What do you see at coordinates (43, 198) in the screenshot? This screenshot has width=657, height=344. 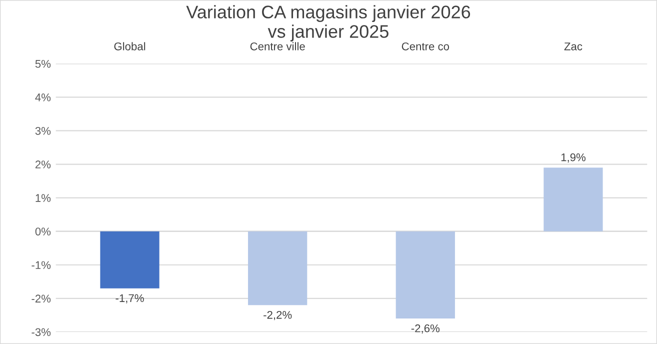 I see `y-tick-label: 1%` at bounding box center [43, 198].